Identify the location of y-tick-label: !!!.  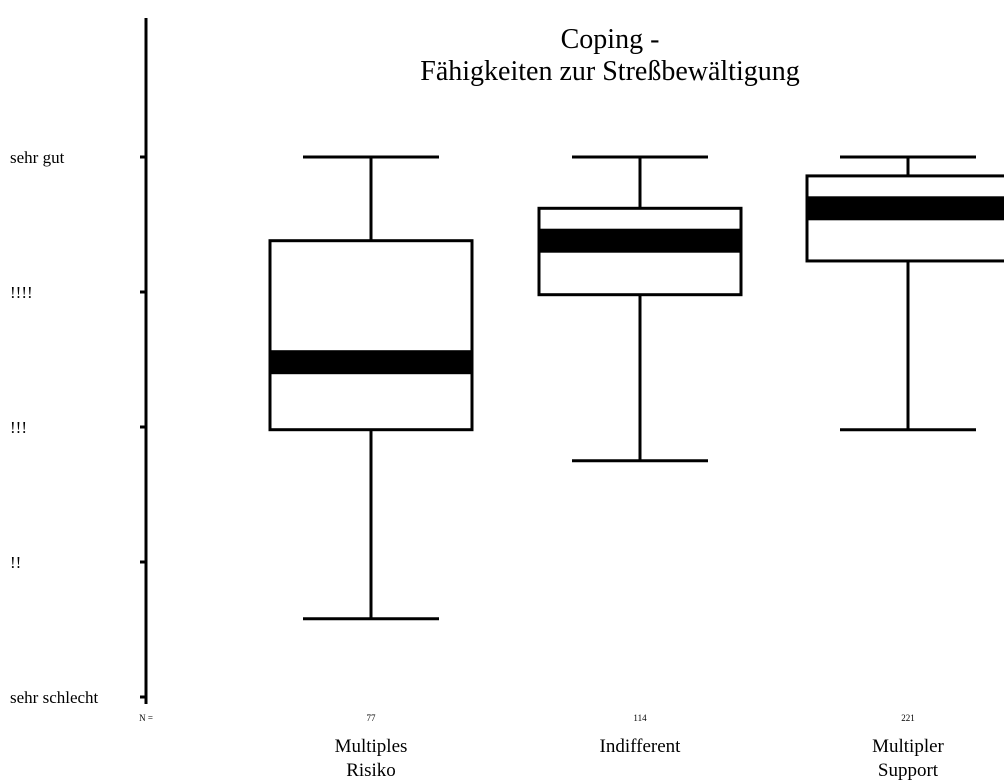
(18, 427).